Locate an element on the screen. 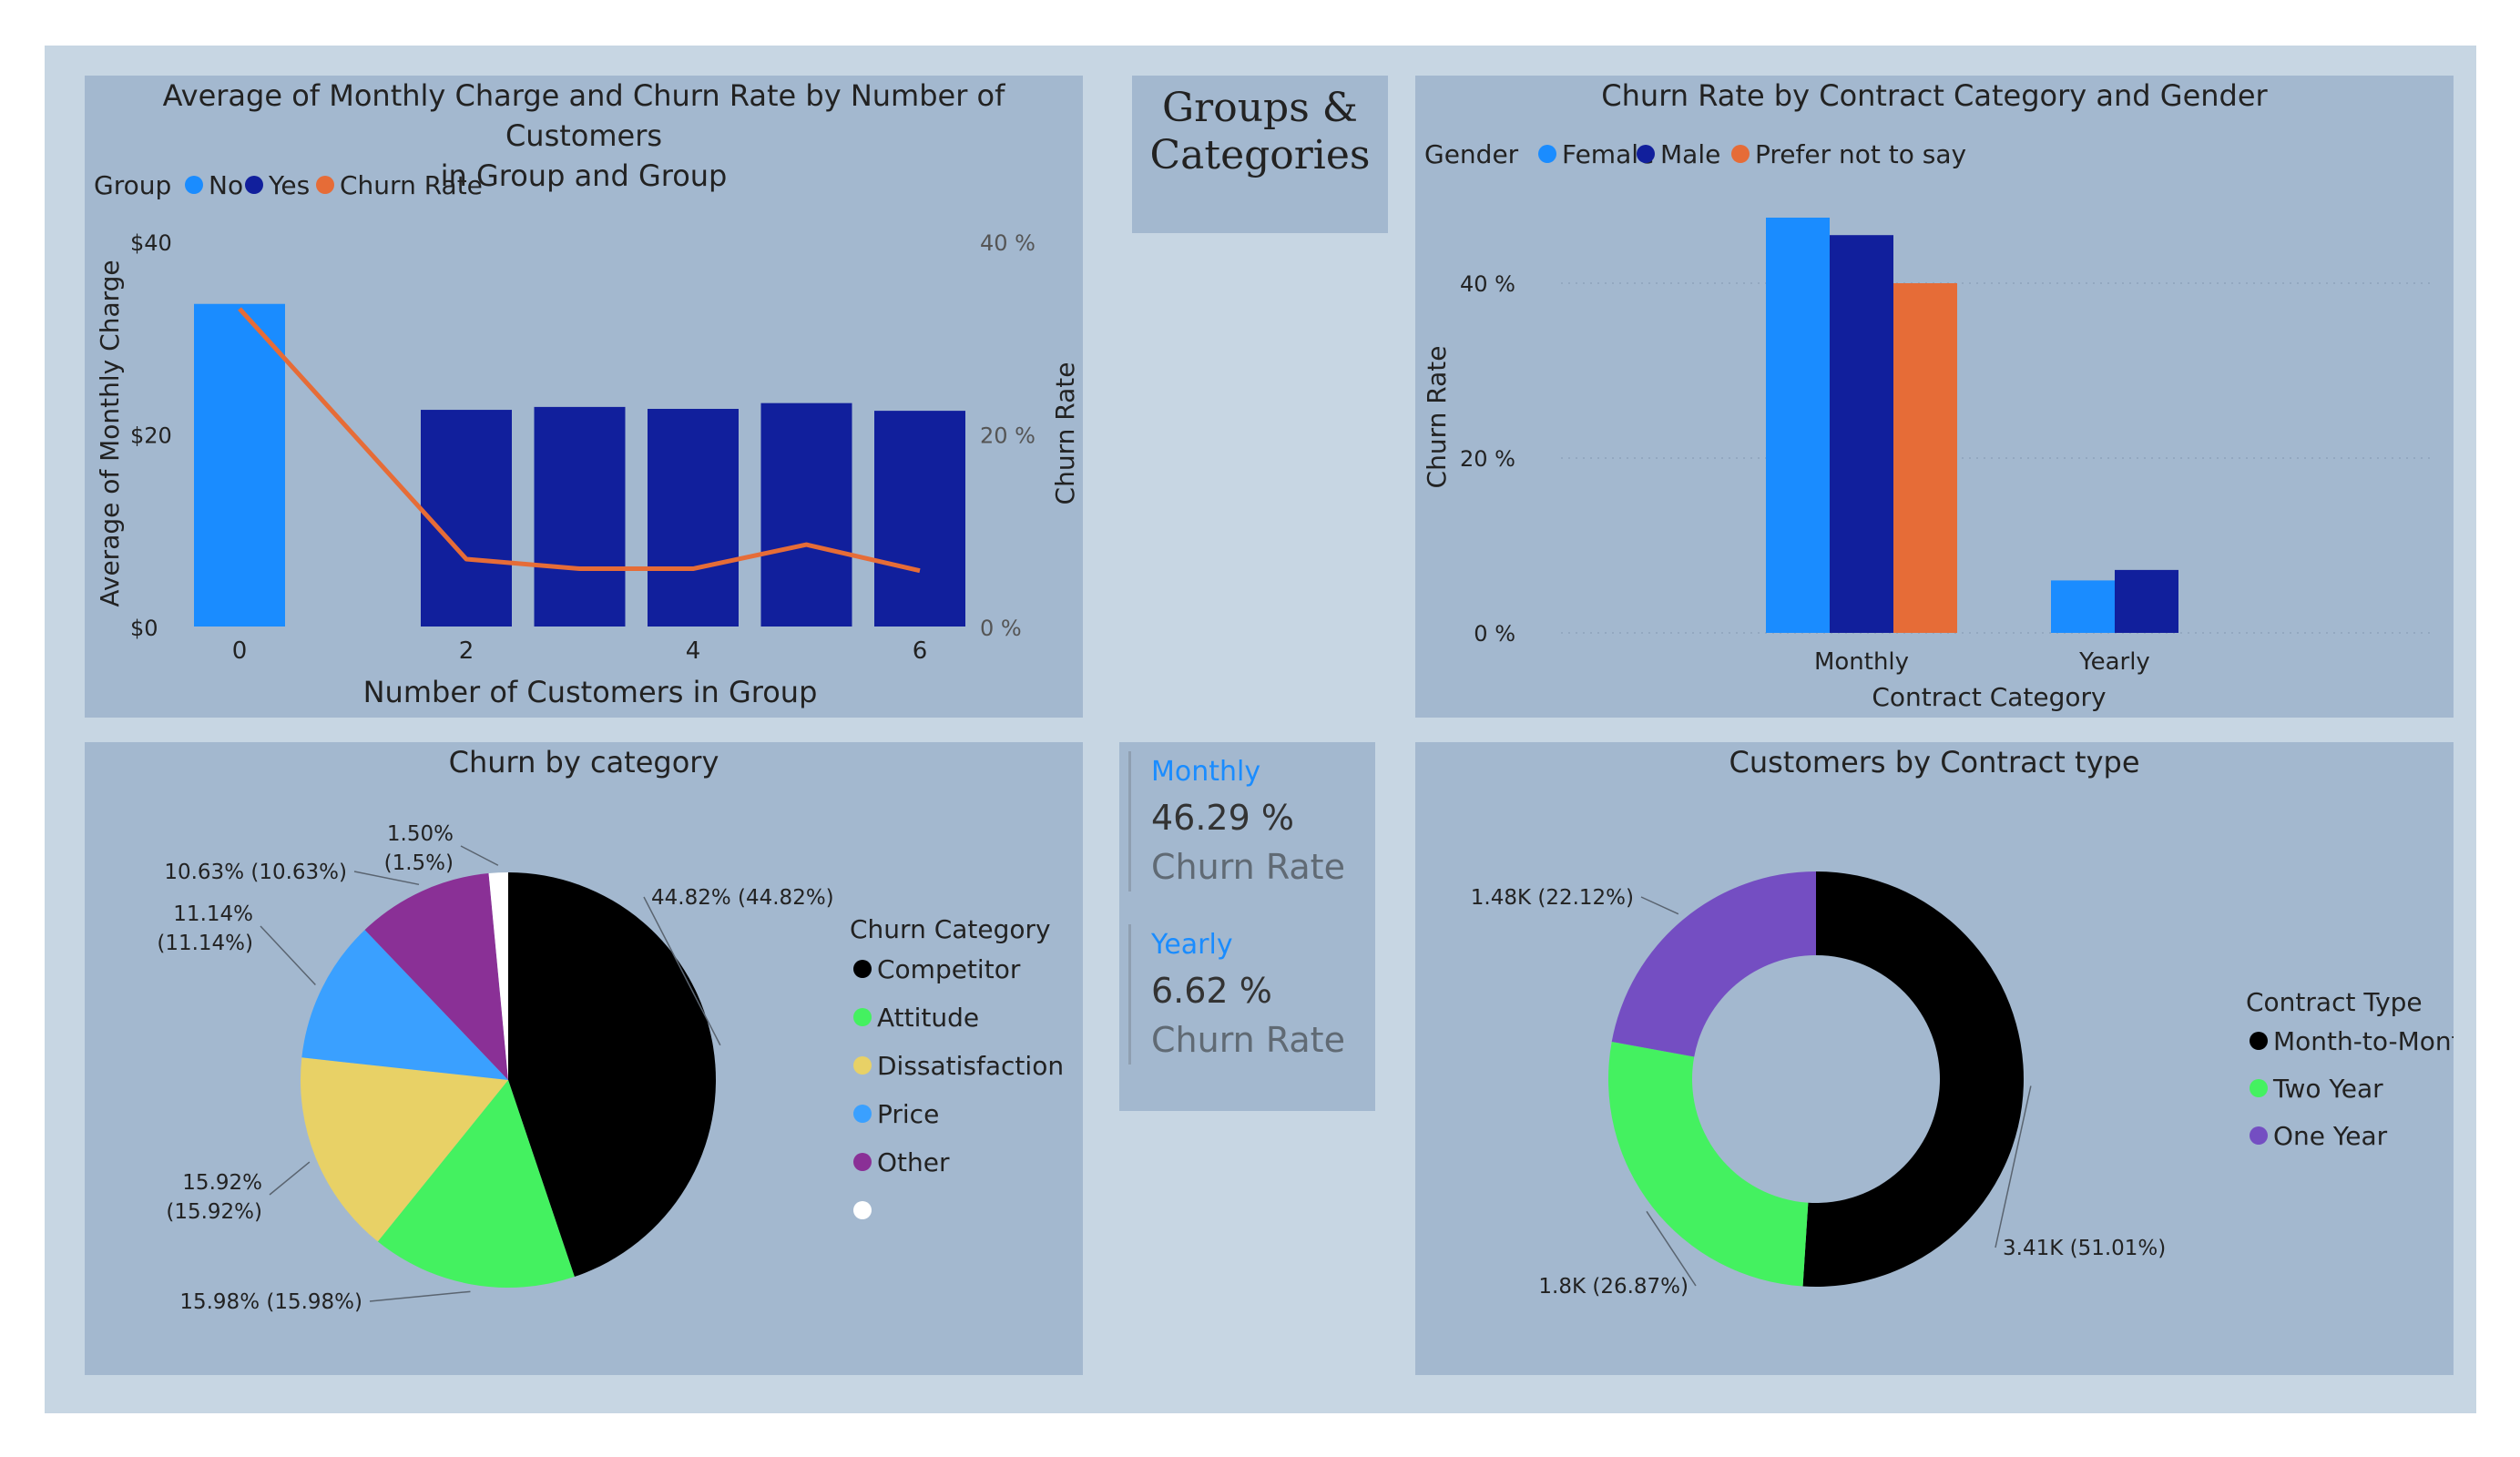 This screenshot has width=2520, height=1457. pie-slice-price is located at coordinates (404, 1005).